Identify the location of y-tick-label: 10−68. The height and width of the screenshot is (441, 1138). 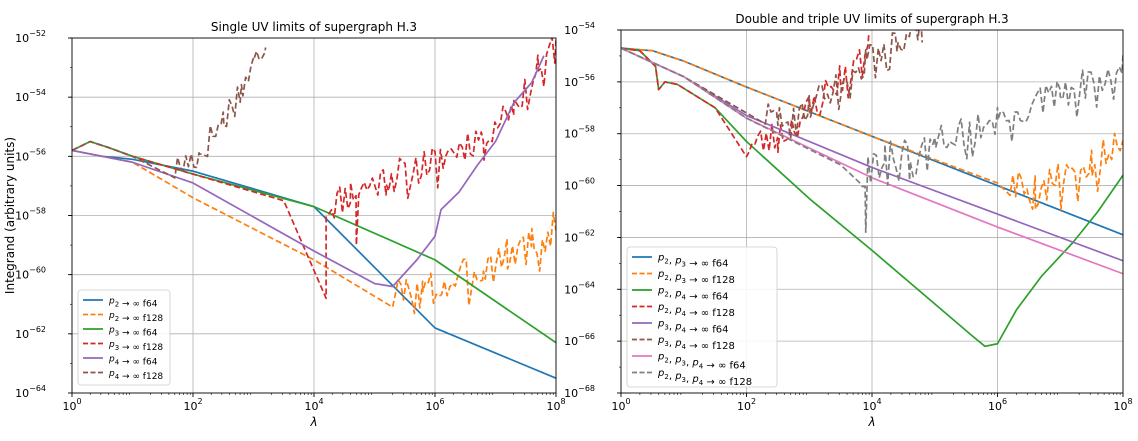
(579, 392).